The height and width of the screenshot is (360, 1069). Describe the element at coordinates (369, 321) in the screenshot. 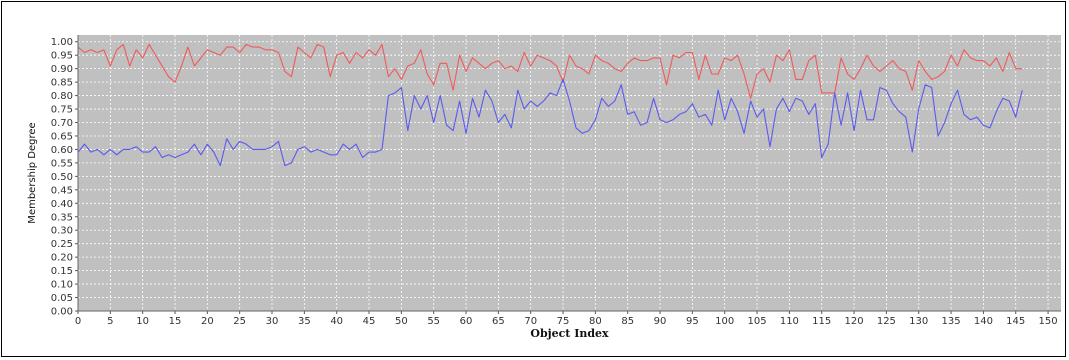

I see `x-tick-label: 45` at that location.